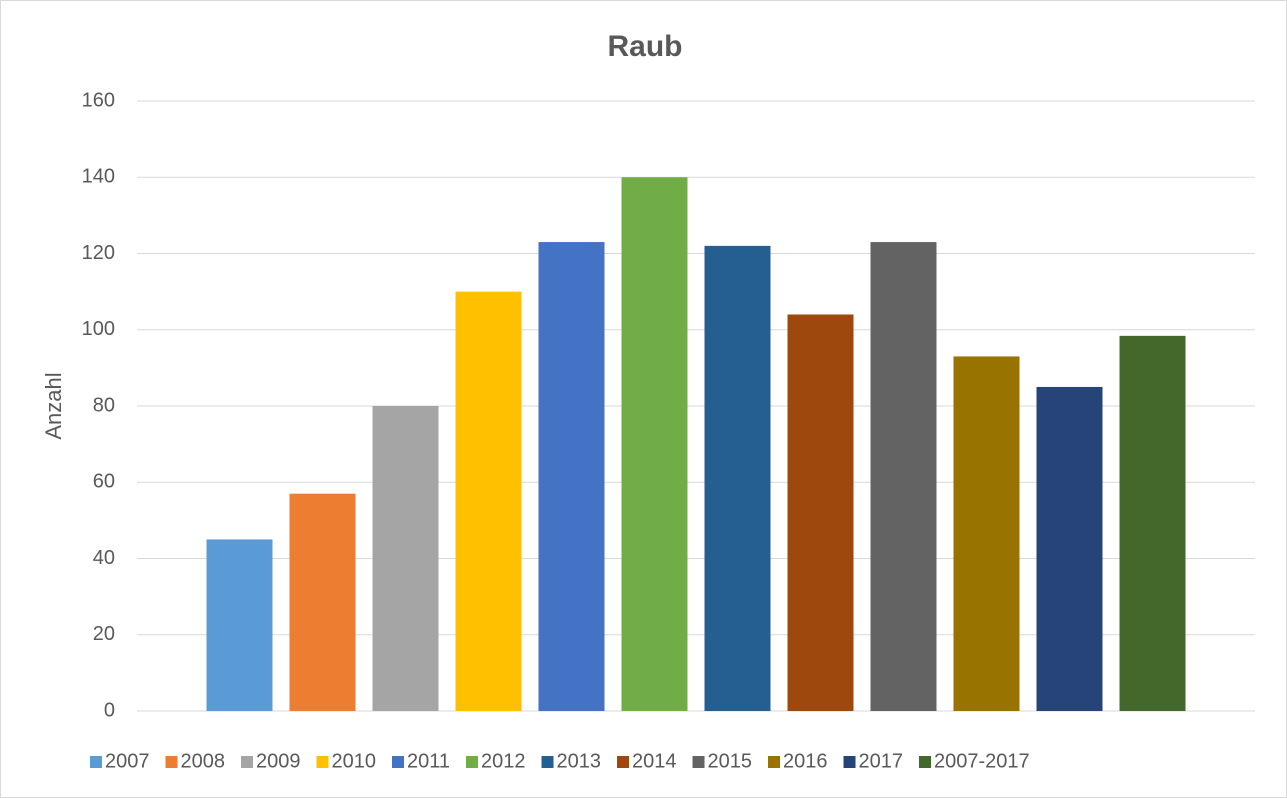 The width and height of the screenshot is (1287, 798). Describe the element at coordinates (98, 253) in the screenshot. I see `y-tick-label: 120` at that location.